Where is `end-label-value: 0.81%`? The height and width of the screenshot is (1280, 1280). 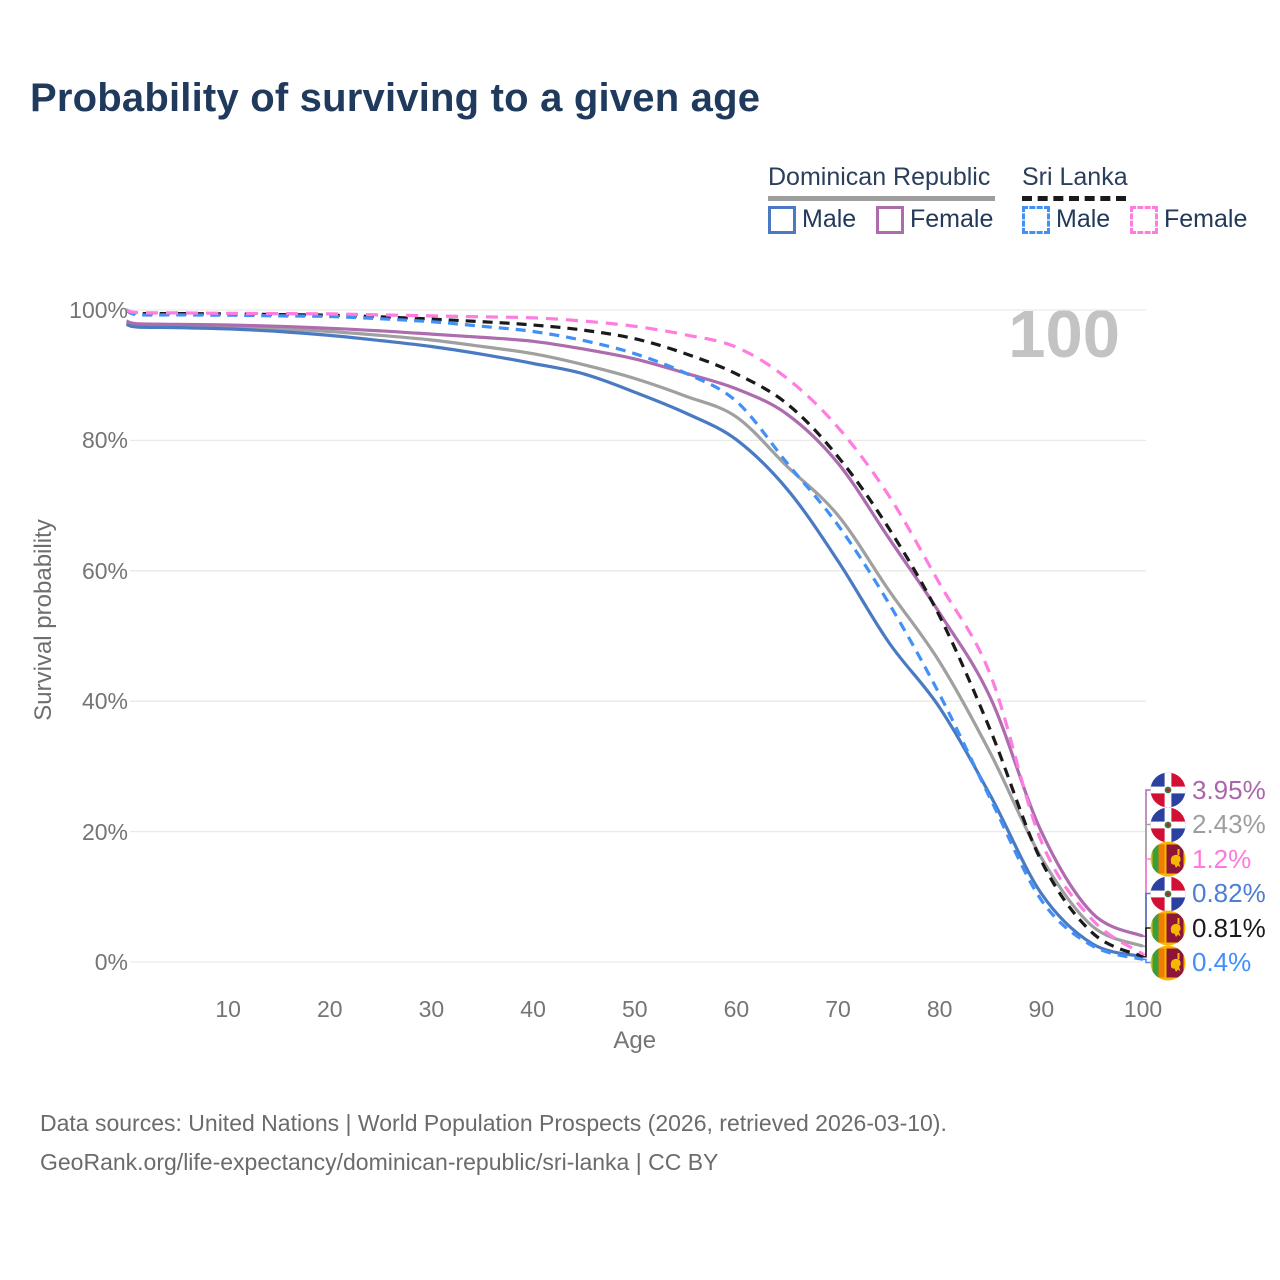 end-label-value: 0.81% is located at coordinates (1229, 927).